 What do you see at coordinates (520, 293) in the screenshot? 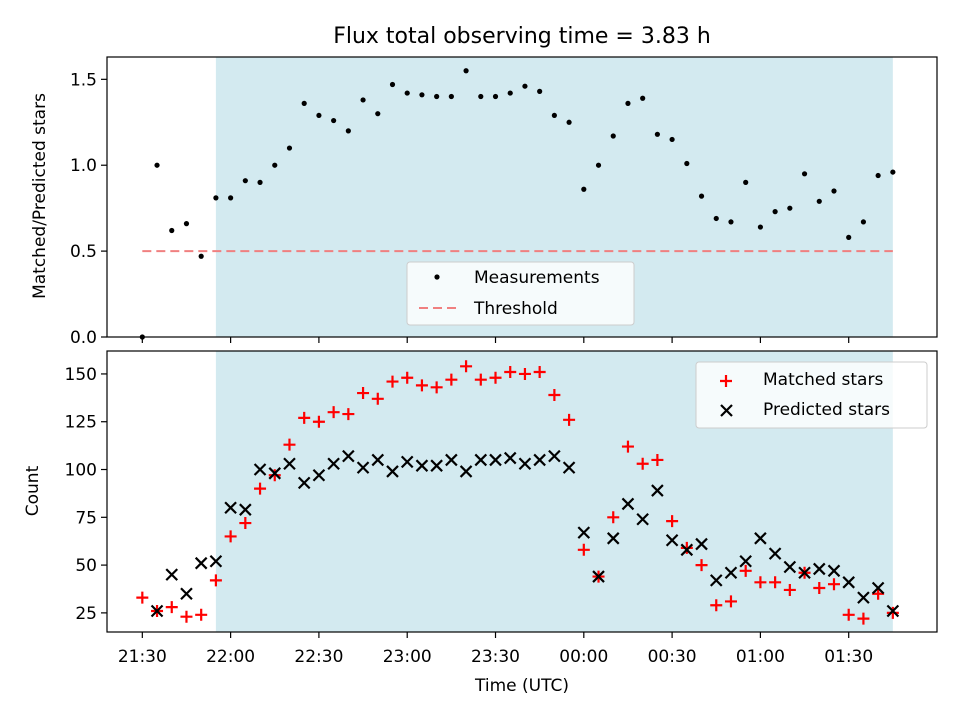
I see `top-legend: Measurements Threshold` at bounding box center [520, 293].